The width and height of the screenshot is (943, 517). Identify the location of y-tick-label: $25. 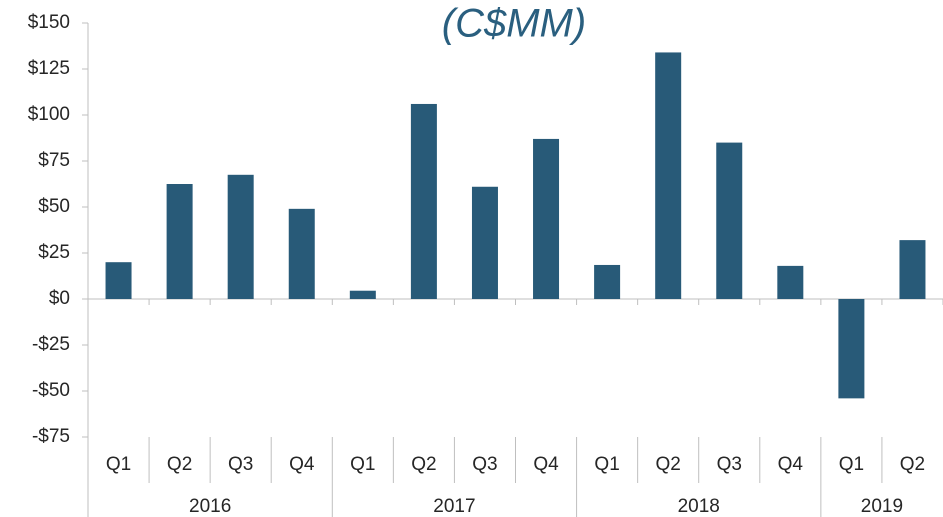
(54, 252).